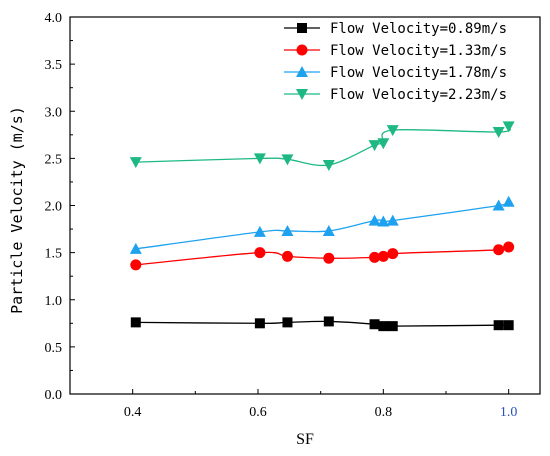  Describe the element at coordinates (54, 65) in the screenshot. I see `y-tick-label: 3.5` at that location.